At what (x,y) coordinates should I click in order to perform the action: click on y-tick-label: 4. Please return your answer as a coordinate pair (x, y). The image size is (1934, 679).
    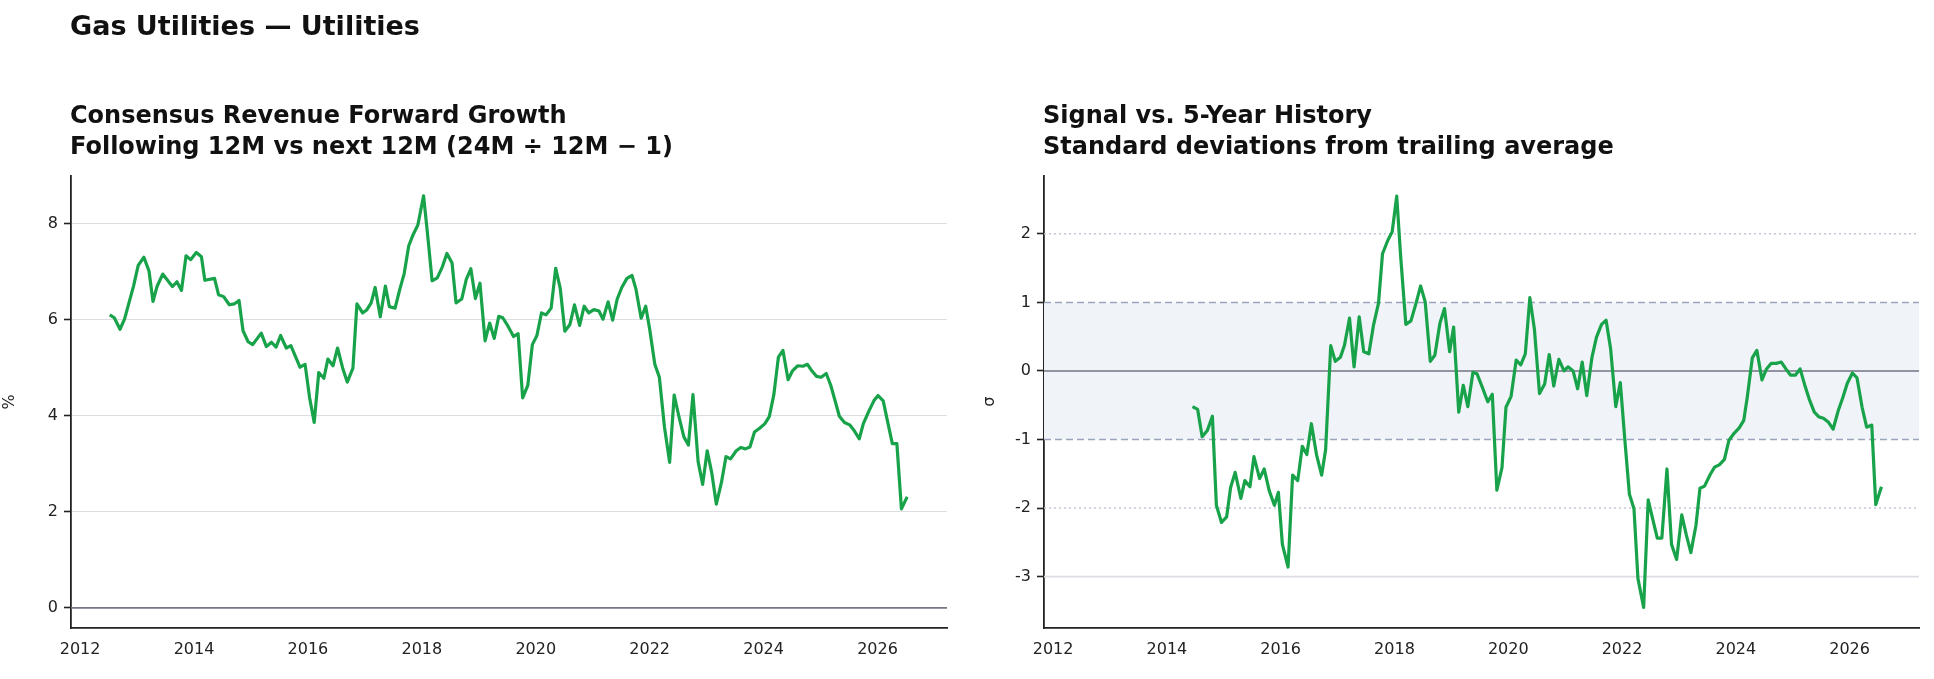
    Looking at the image, I should click on (52, 414).